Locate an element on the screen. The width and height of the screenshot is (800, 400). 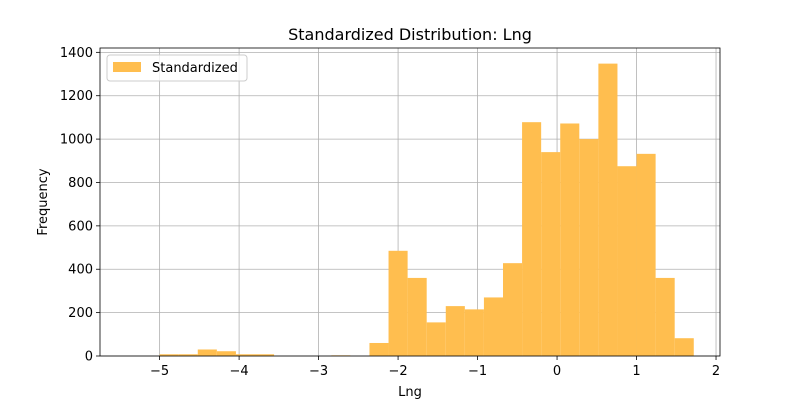
y-tick-label: 1400 is located at coordinates (76, 53).